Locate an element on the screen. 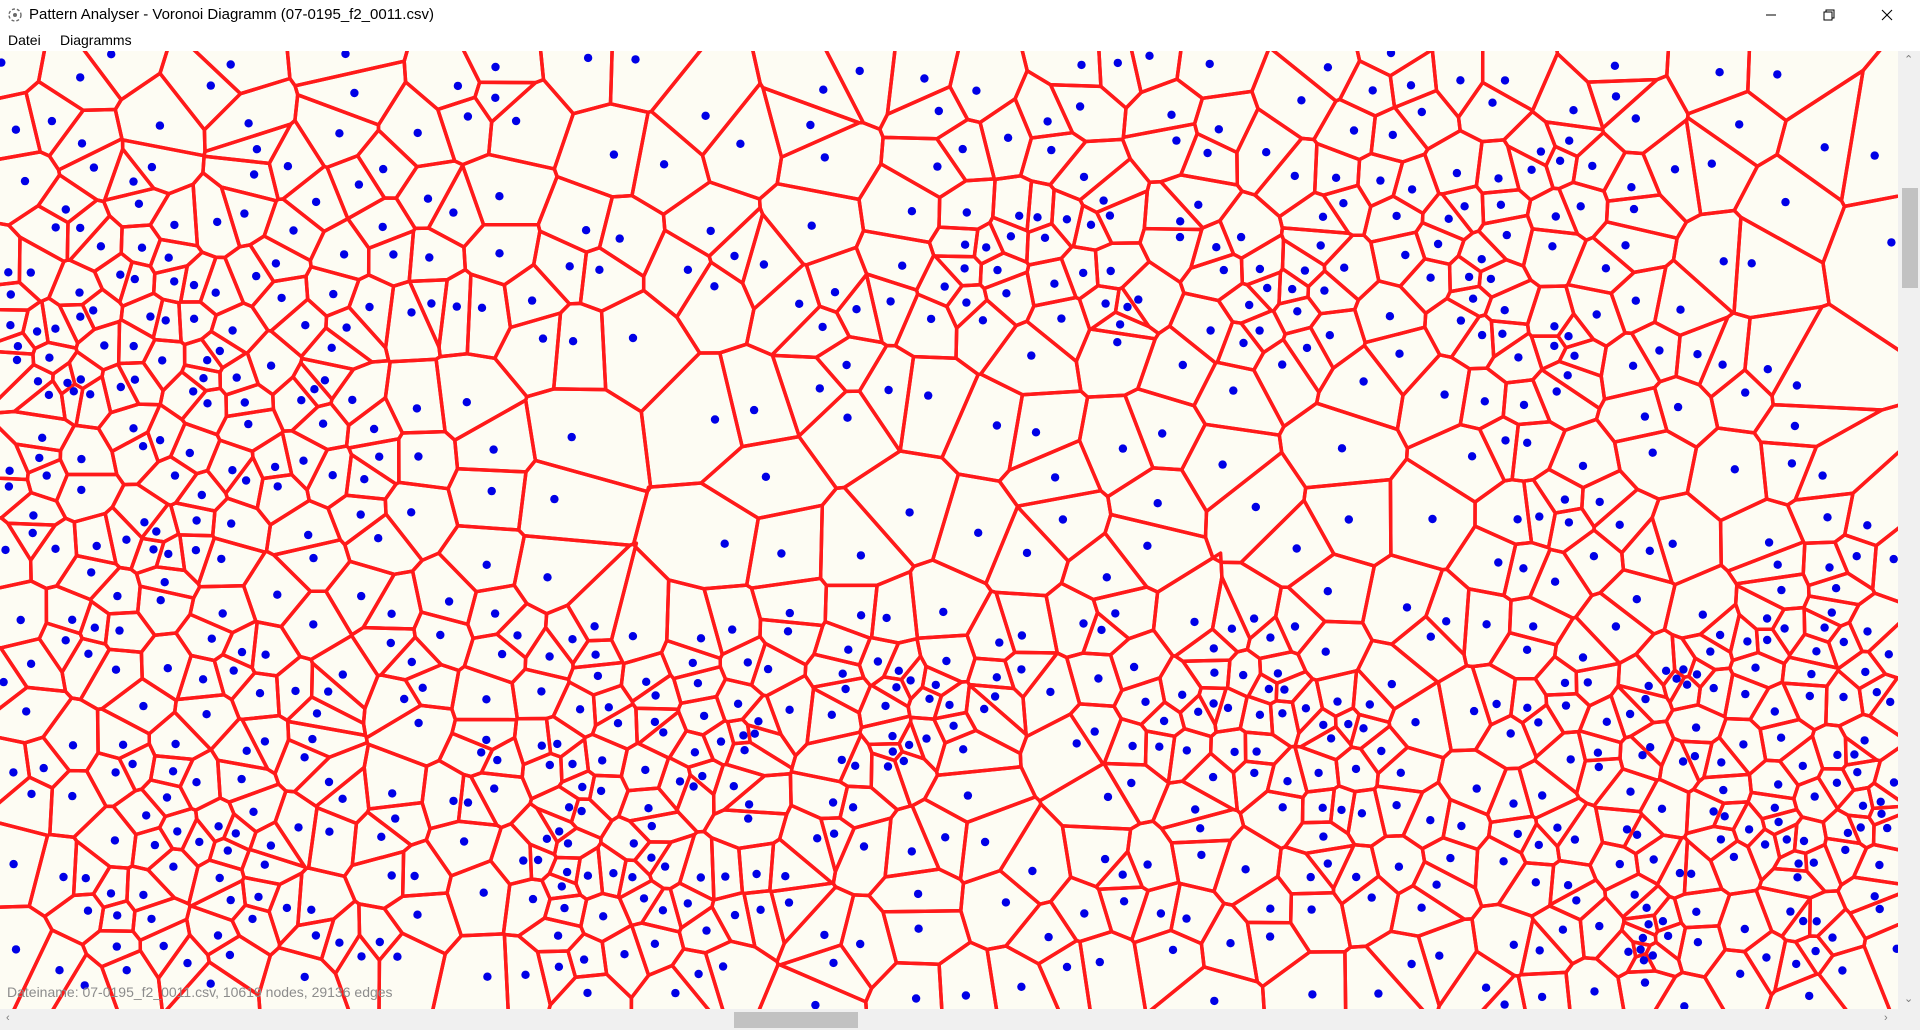  vertical-scrollbar is located at coordinates (1909, 530).